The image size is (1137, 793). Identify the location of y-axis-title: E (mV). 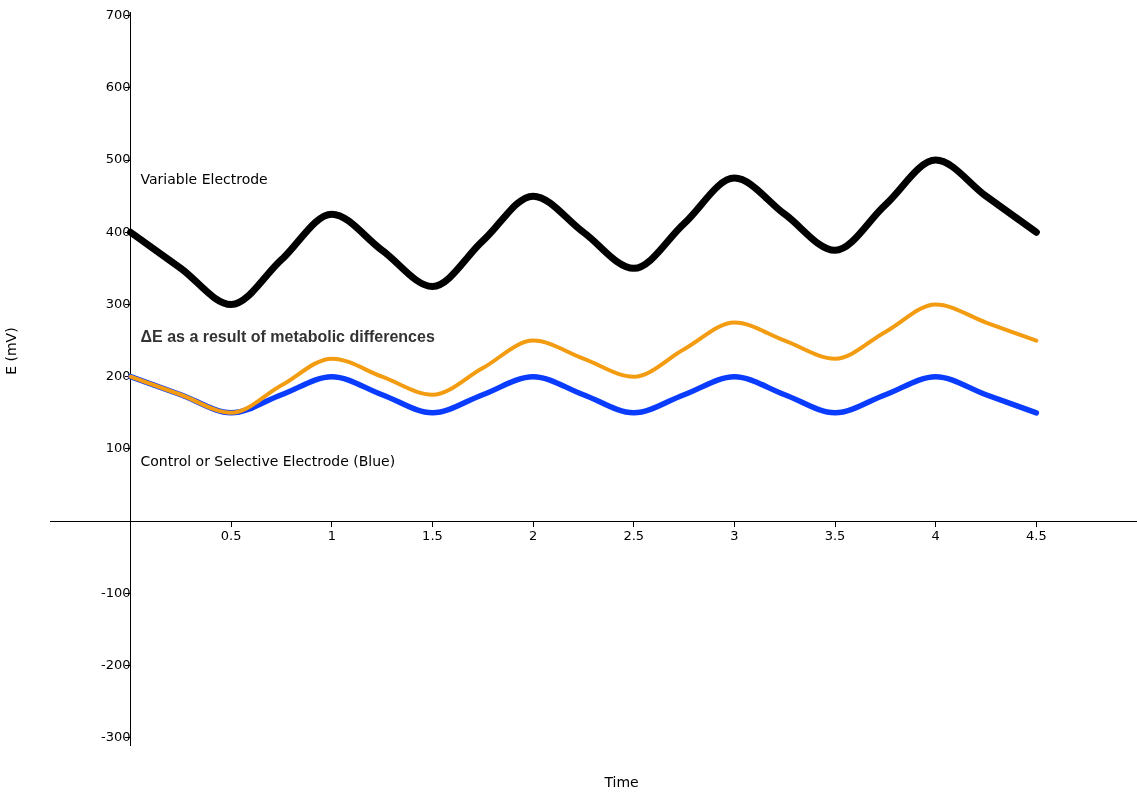
(10, 351).